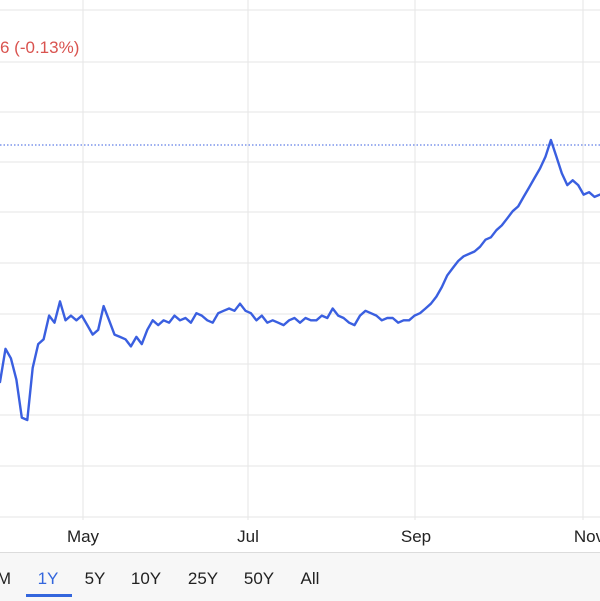  What do you see at coordinates (248, 536) in the screenshot?
I see `x-tick-label: Jul` at bounding box center [248, 536].